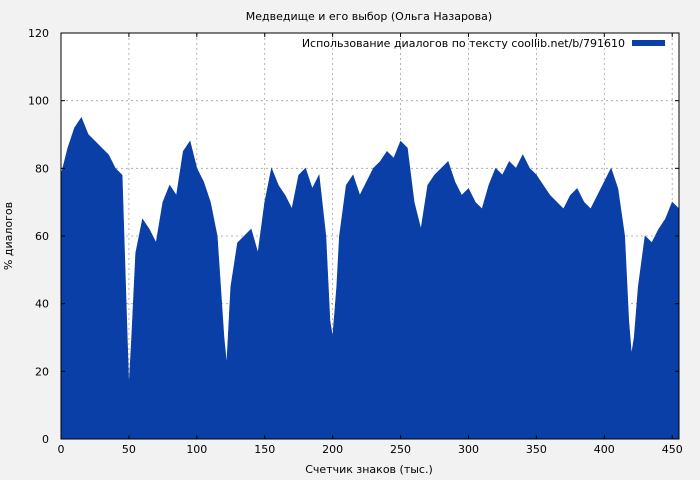  Describe the element at coordinates (45, 439) in the screenshot. I see `y-tick-label: 0` at that location.